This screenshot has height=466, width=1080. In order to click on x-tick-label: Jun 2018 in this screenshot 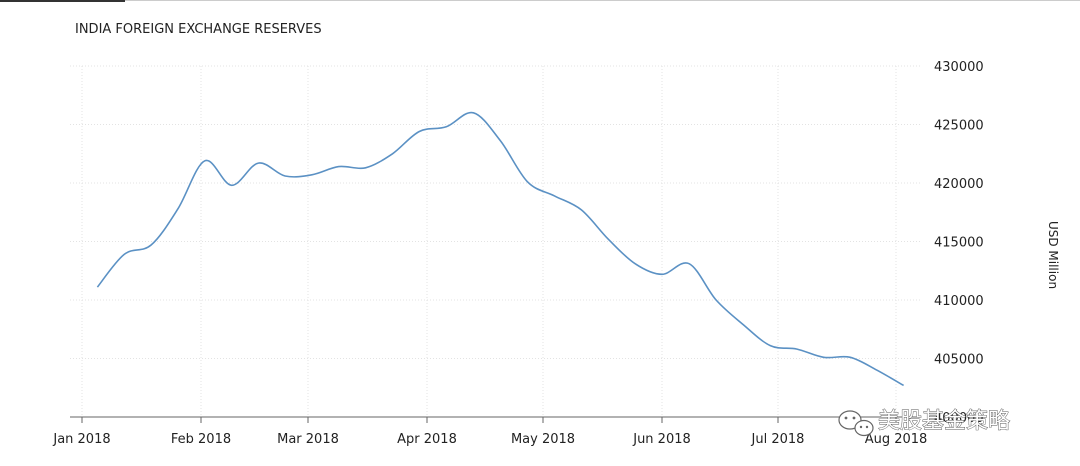, I will do `click(661, 439)`.